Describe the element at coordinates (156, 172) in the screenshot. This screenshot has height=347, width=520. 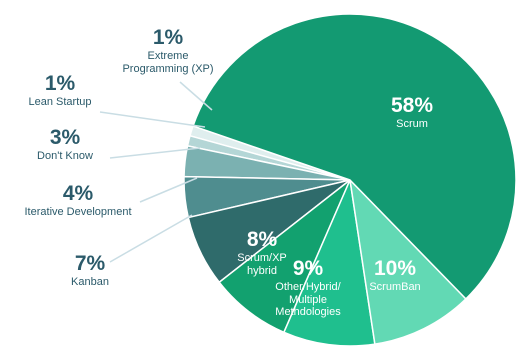
I see `leader-lines` at that location.